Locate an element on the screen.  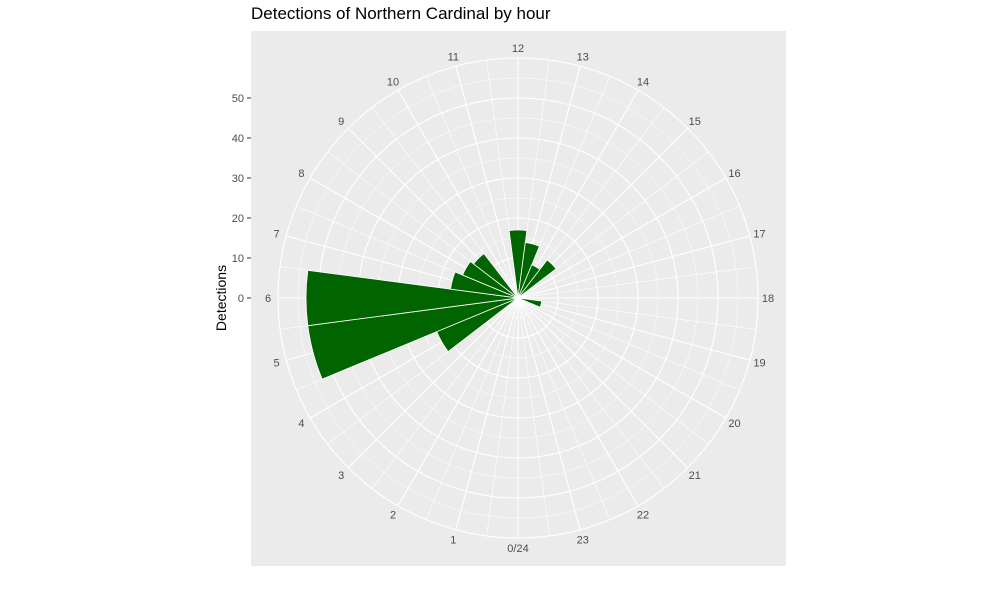
y-tick-label: 20 is located at coordinates (238, 219).